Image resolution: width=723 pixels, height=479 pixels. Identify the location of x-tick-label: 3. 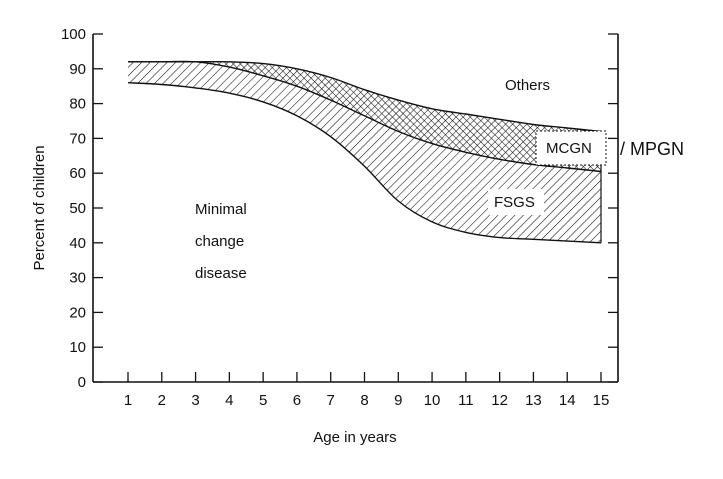
(195, 400).